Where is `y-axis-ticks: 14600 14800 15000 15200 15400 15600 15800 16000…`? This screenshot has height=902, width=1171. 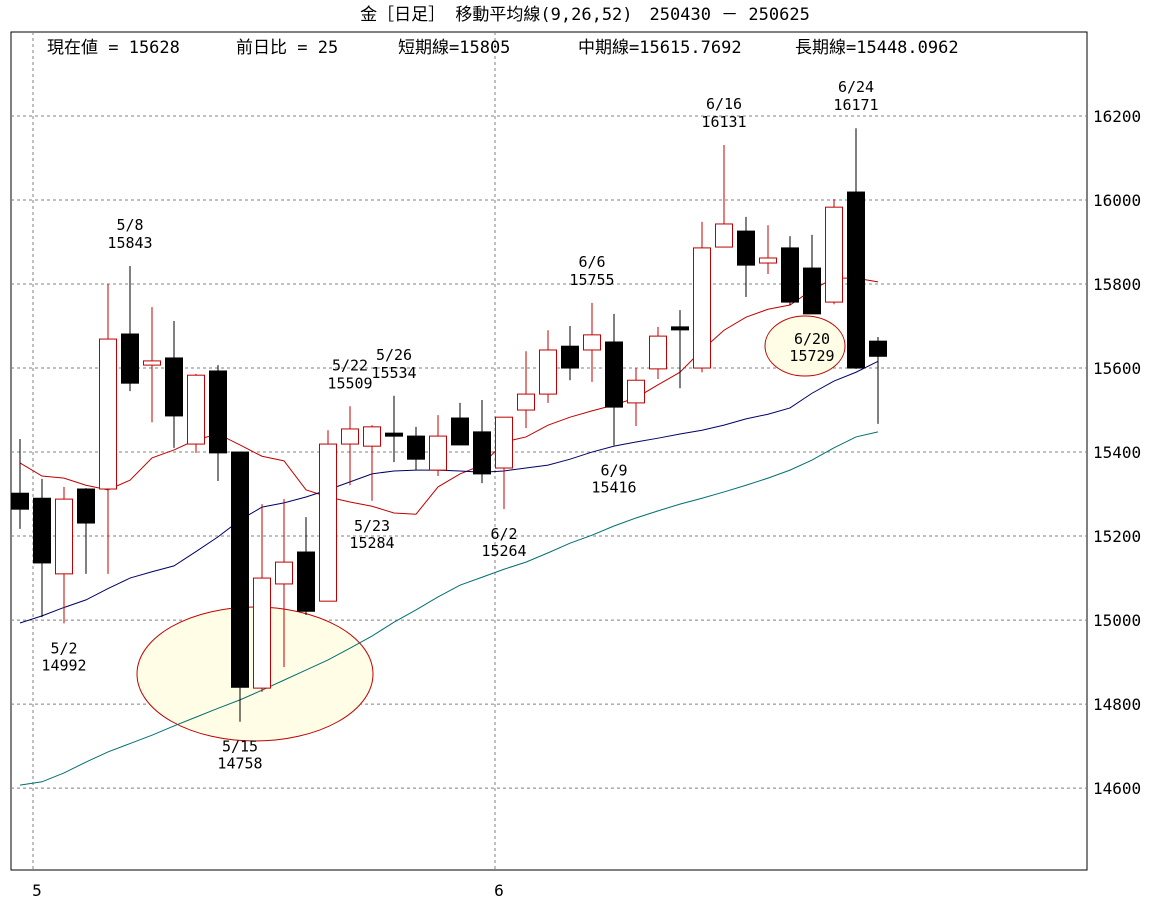 y-axis-ticks: 14600 14800 15000 15200 15400 15600 15800 16000… is located at coordinates (1117, 452).